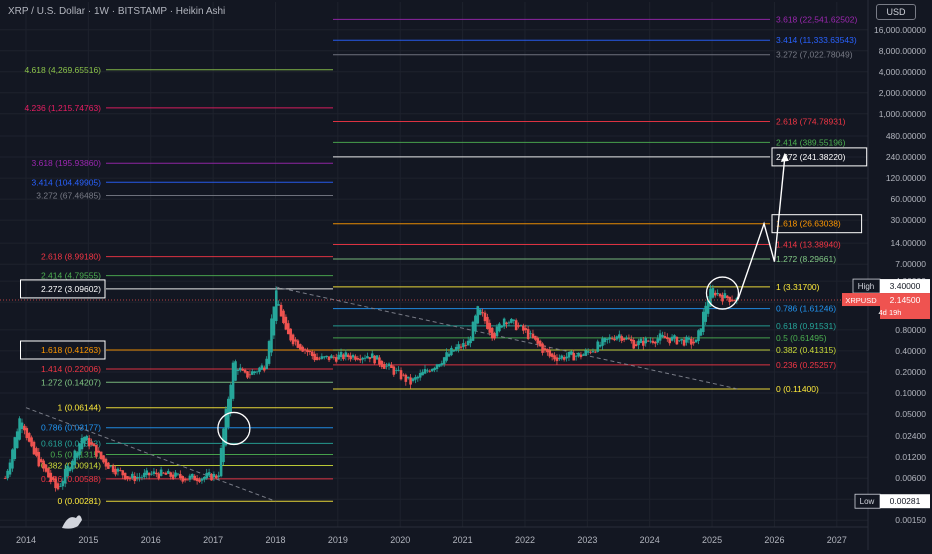  I want to click on fib-level-label: 0.236 (0.00588), so click(71, 479).